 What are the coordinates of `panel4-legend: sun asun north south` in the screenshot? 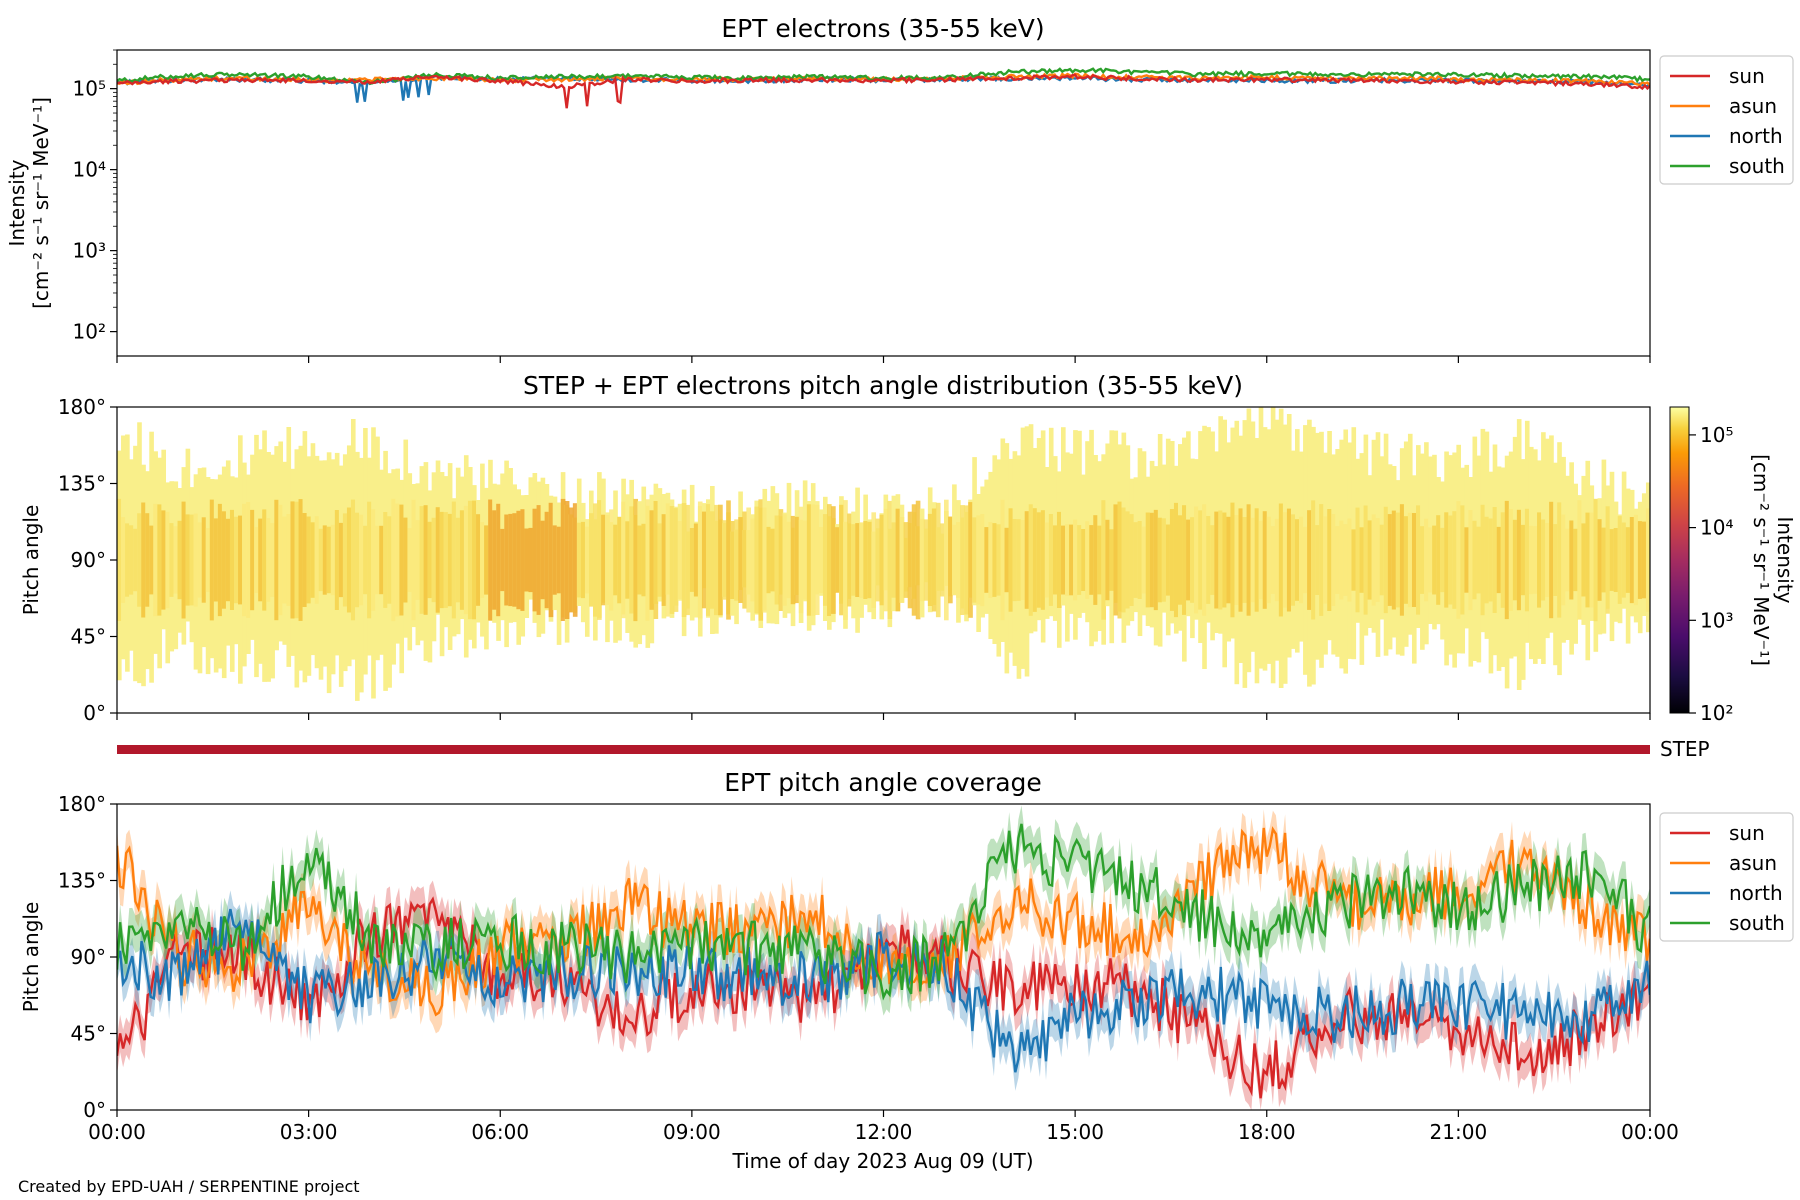 It's located at (1726, 877).